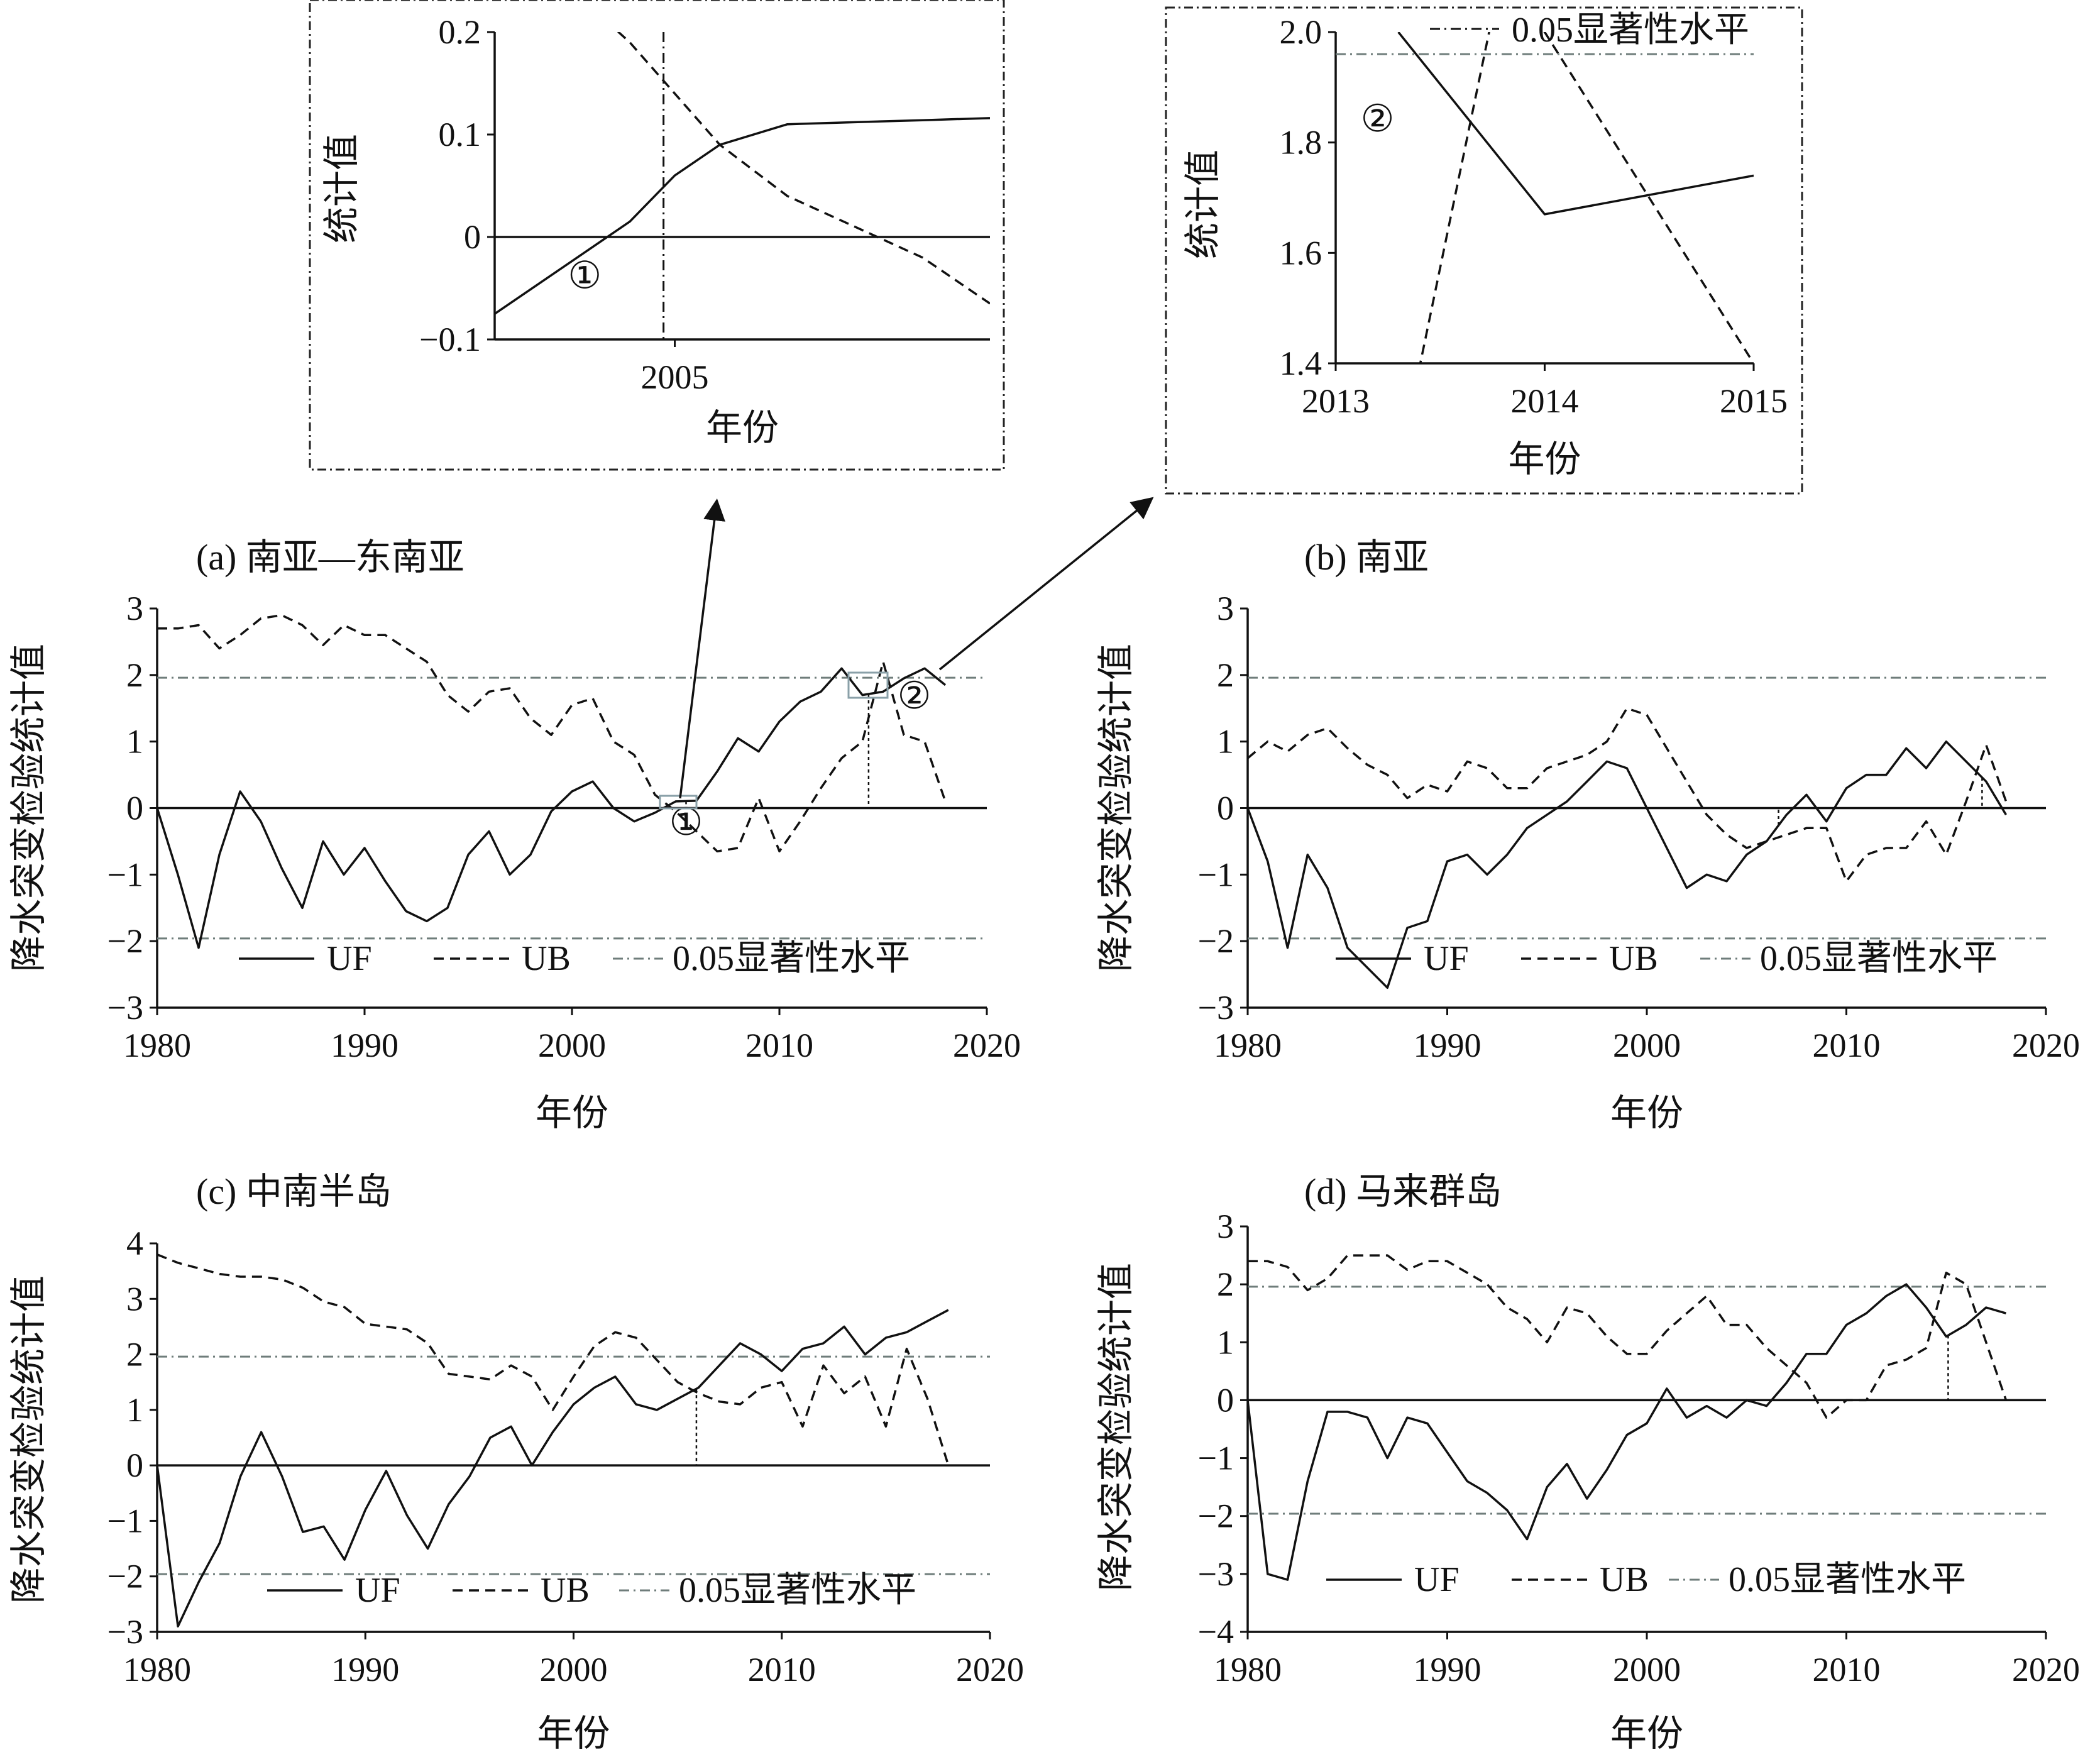 The height and width of the screenshot is (1762, 2100). I want to click on y-tick-label: 1.6, so click(1301, 253).